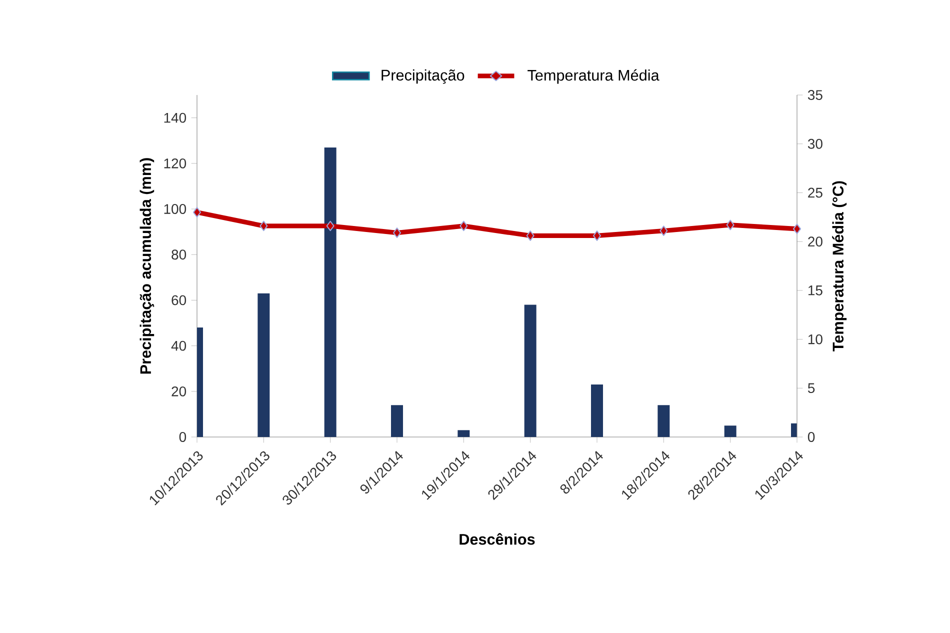 The image size is (950, 633). Describe the element at coordinates (147, 266) in the screenshot. I see `y-axis-title: Precipitação acumulada (mm)` at that location.